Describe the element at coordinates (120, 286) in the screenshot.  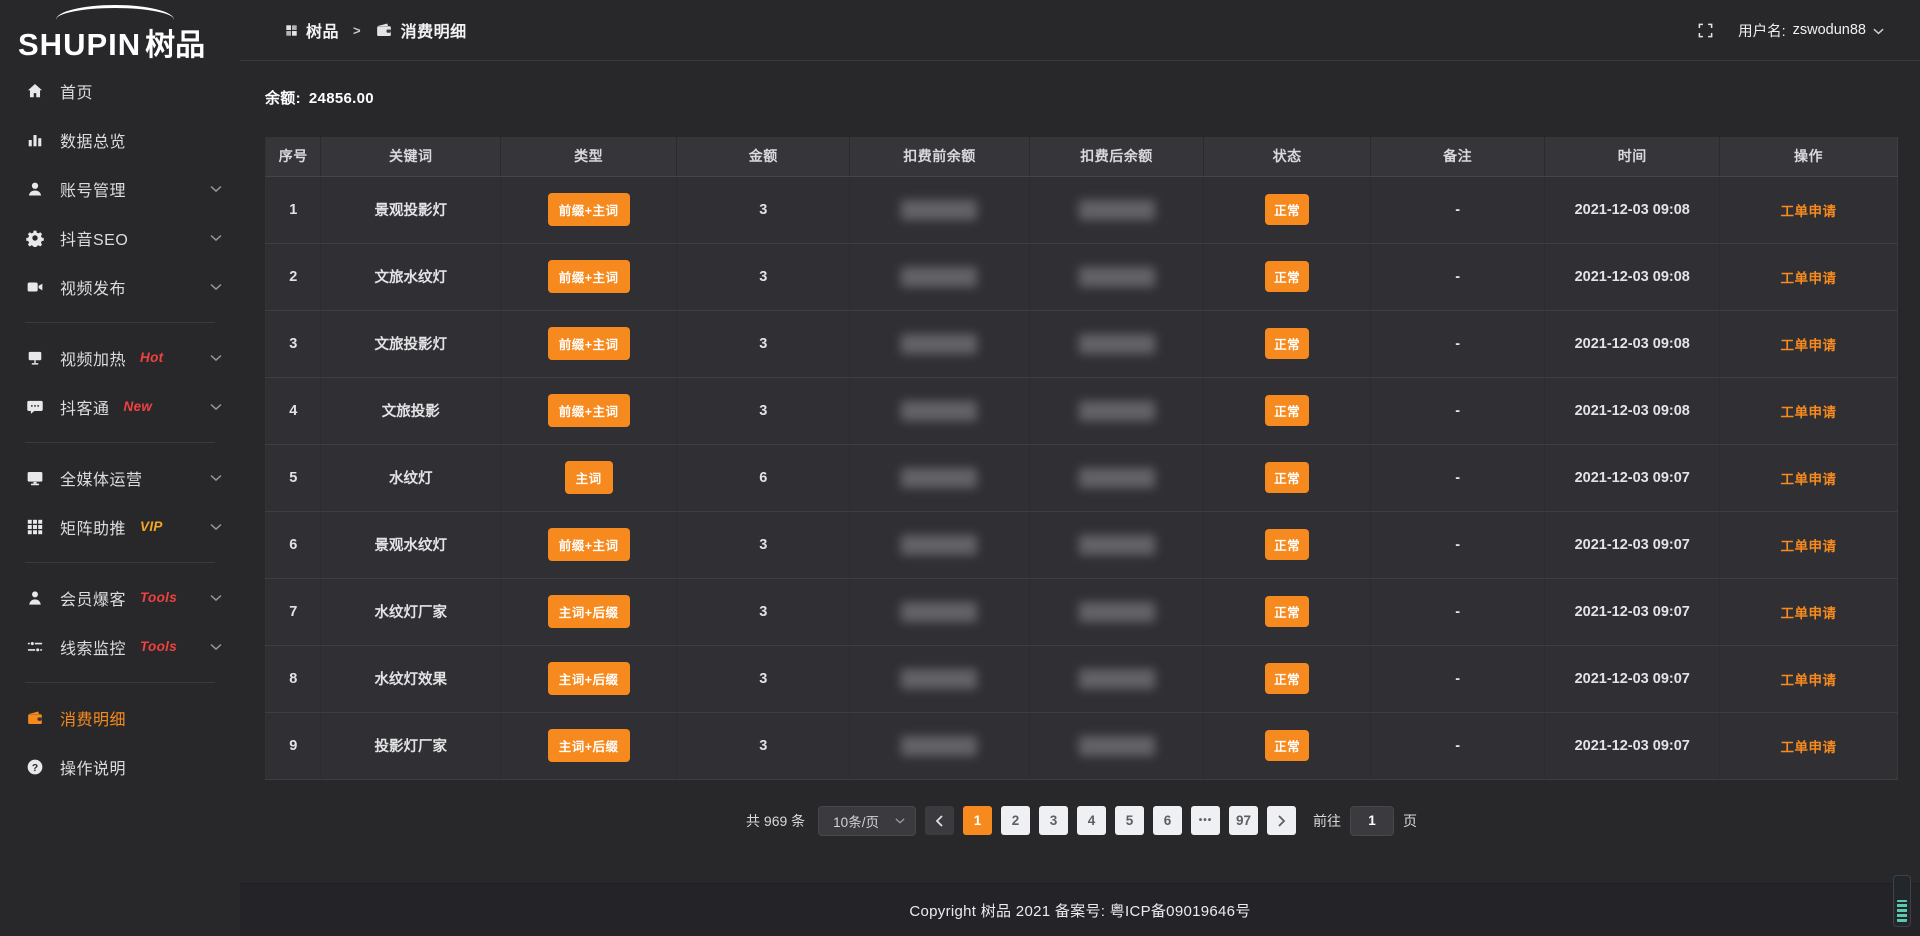
I see `sidebar-item-视频发布: 视频发布` at that location.